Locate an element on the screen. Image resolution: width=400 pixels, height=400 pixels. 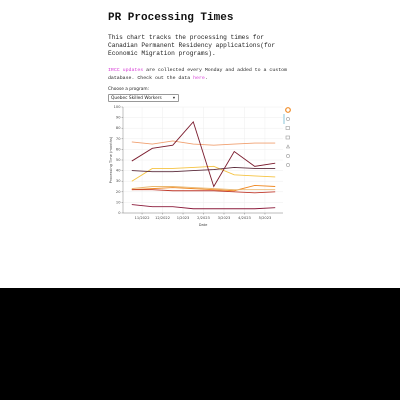
program-select: Quebec Skilled Workers is located at coordinates (143, 98).